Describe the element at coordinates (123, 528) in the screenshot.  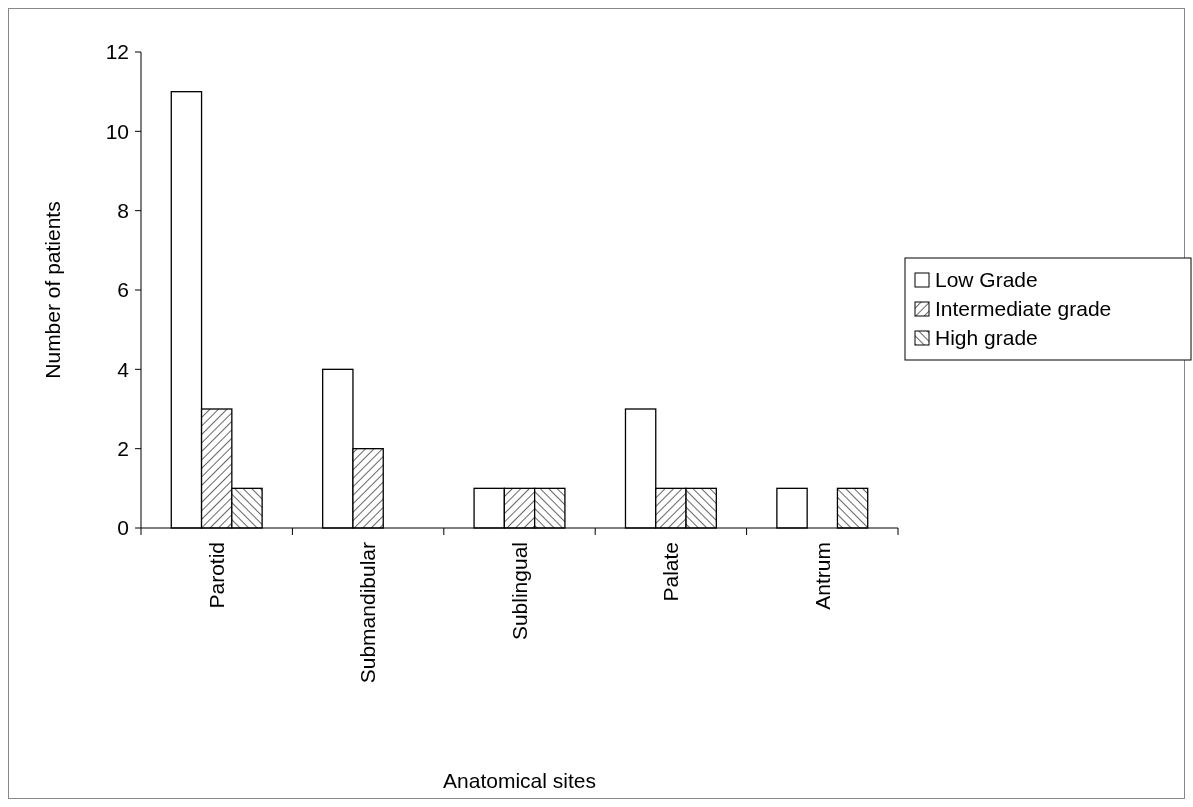
I see `y-tick-label: 0` at that location.